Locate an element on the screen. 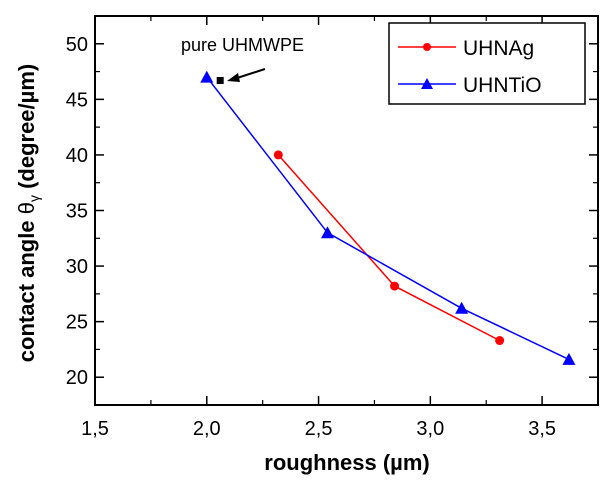 Image resolution: width=606 pixels, height=480 pixels. annotation-arrow-head is located at coordinates (233, 77).